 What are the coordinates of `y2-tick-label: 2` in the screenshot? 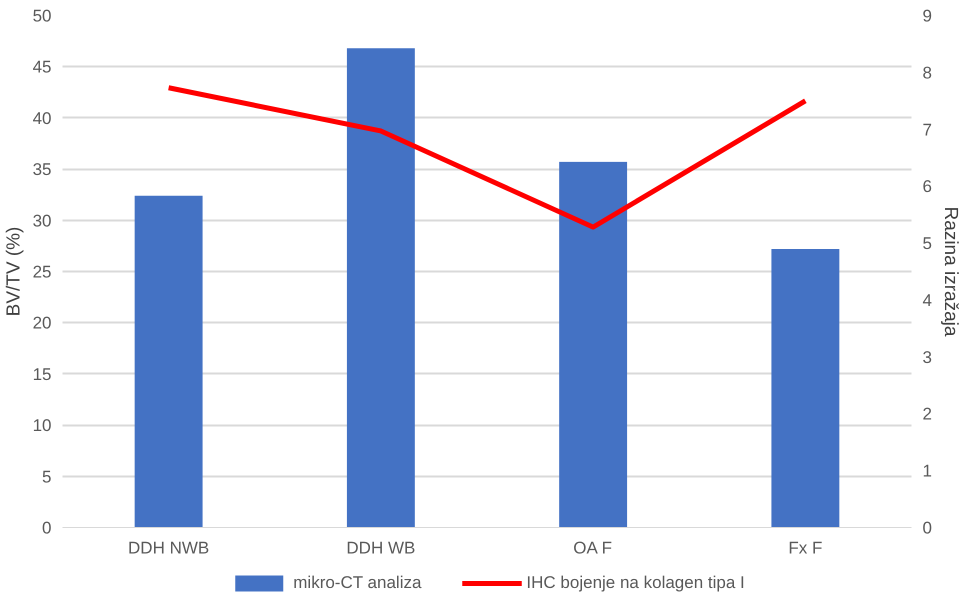 It's located at (927, 414).